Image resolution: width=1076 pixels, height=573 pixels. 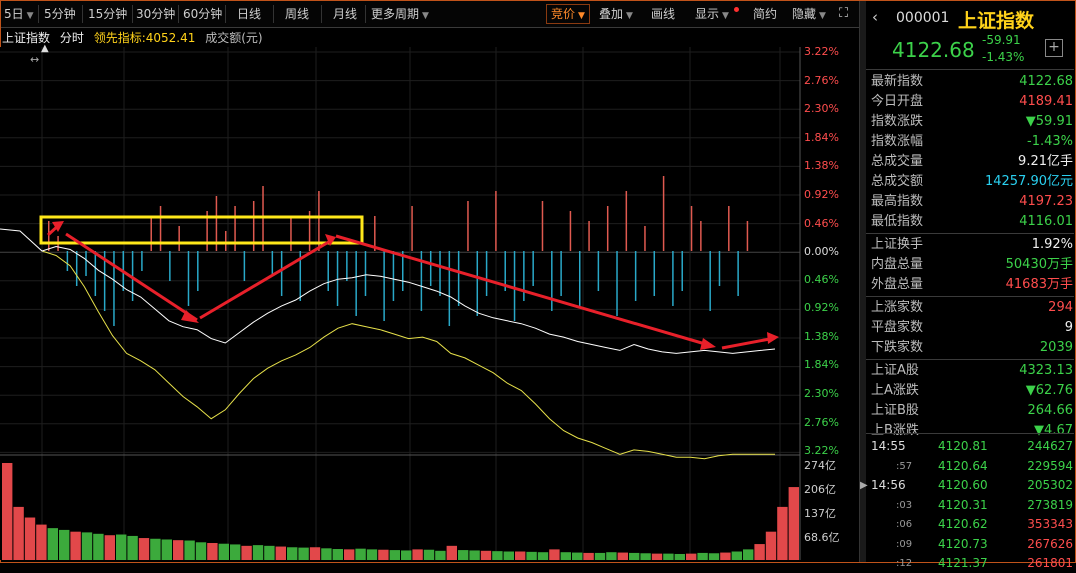 What do you see at coordinates (119, 38) in the screenshot?
I see `lead-indicator-label: 领先指标:` at bounding box center [119, 38].